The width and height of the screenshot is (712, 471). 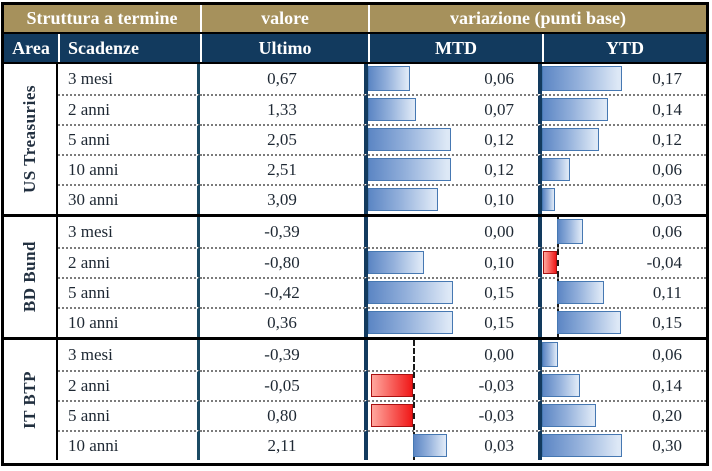 I want to click on ultimo-cell: 0,80, so click(x=284, y=415).